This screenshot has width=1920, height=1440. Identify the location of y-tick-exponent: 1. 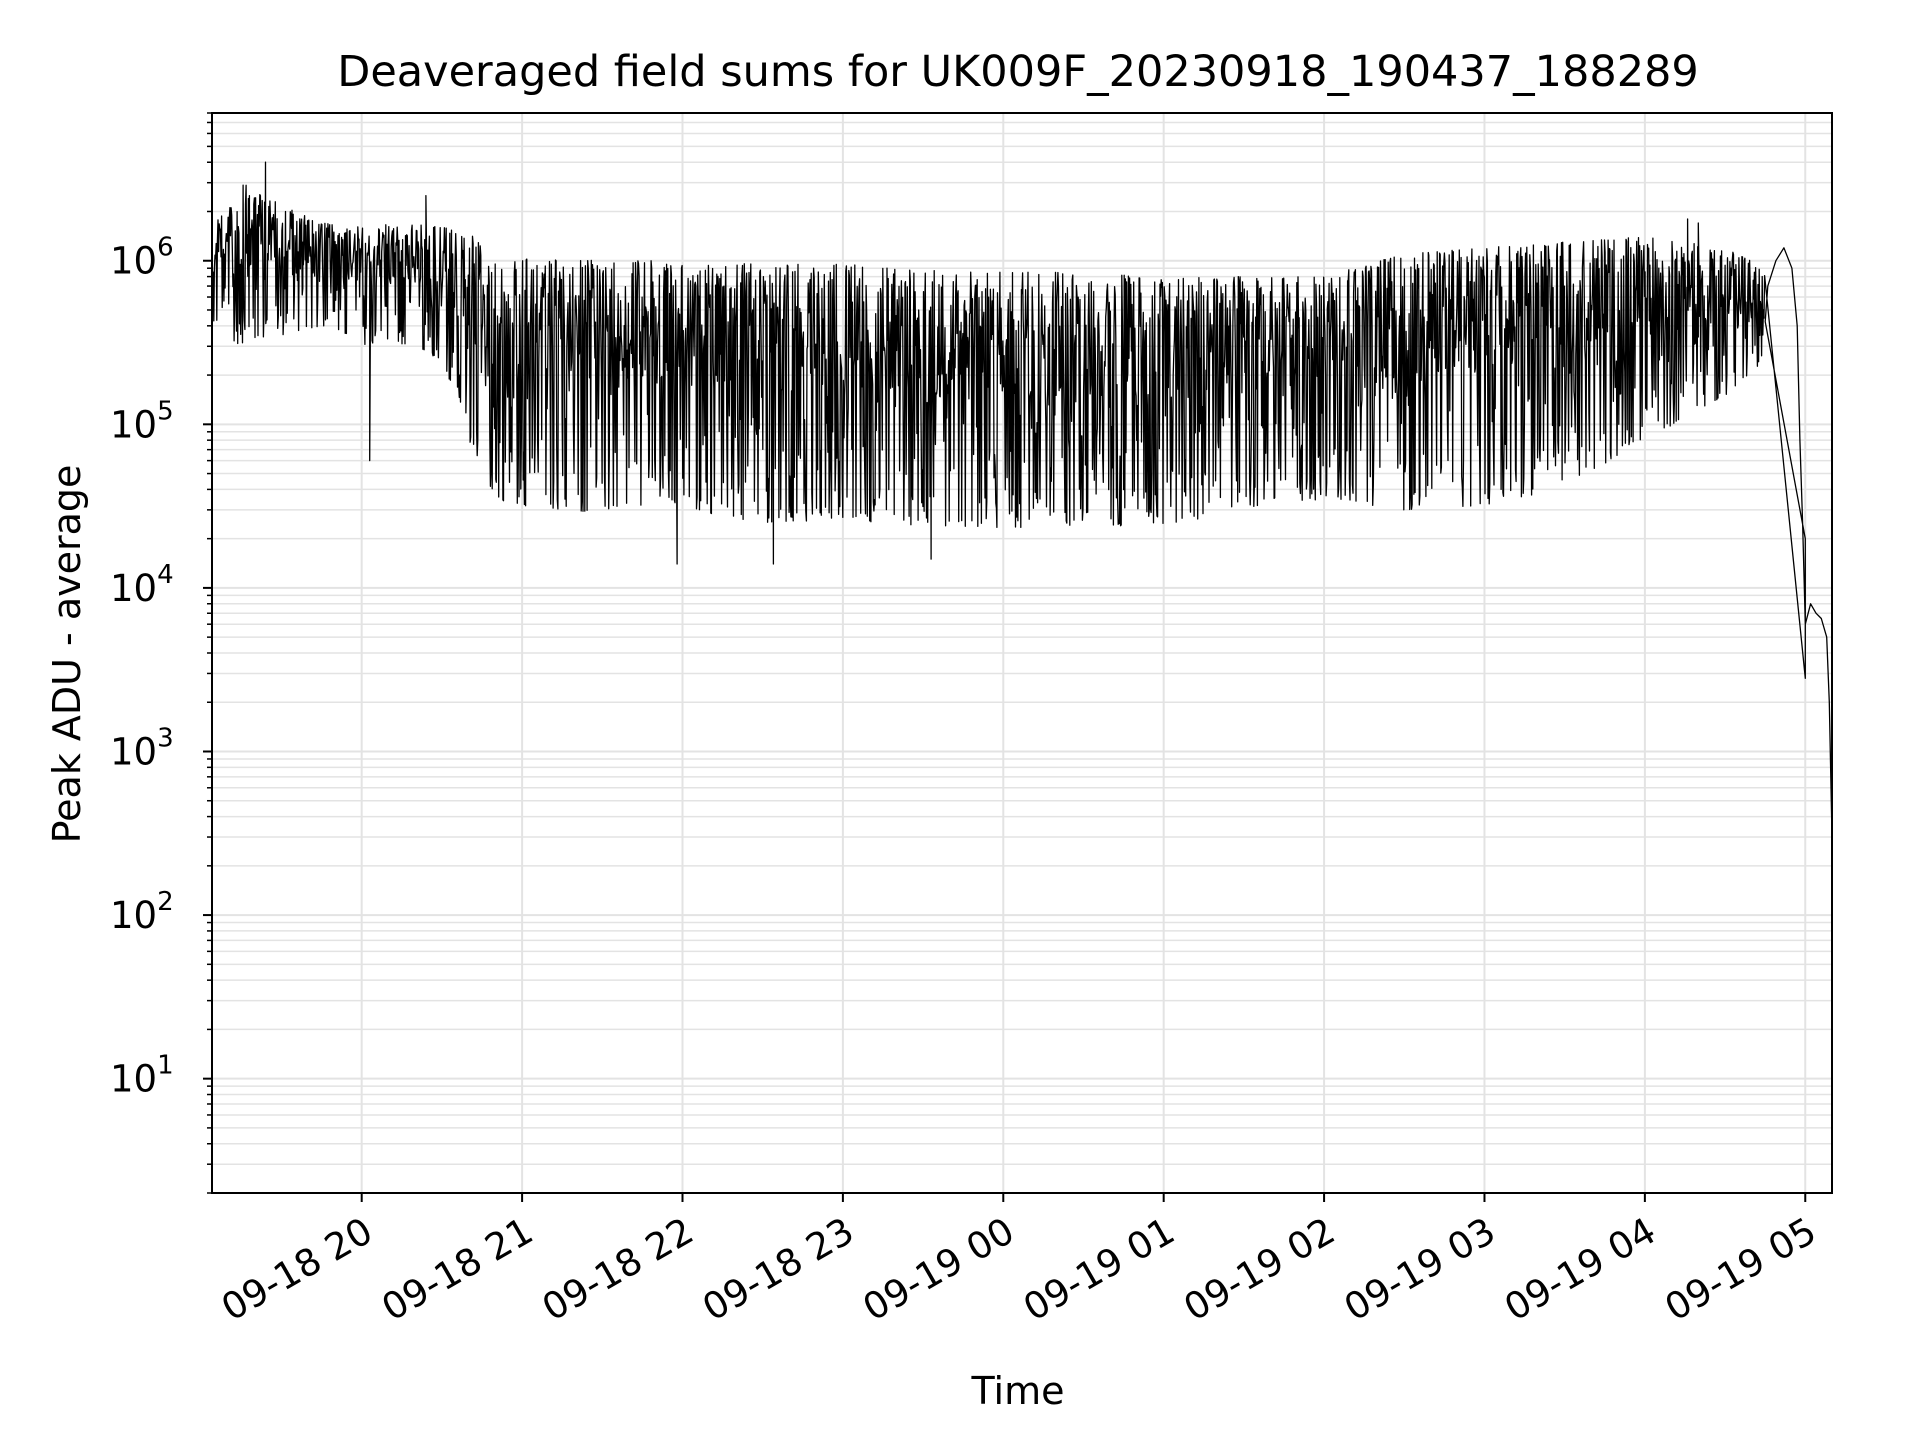
(165, 1066).